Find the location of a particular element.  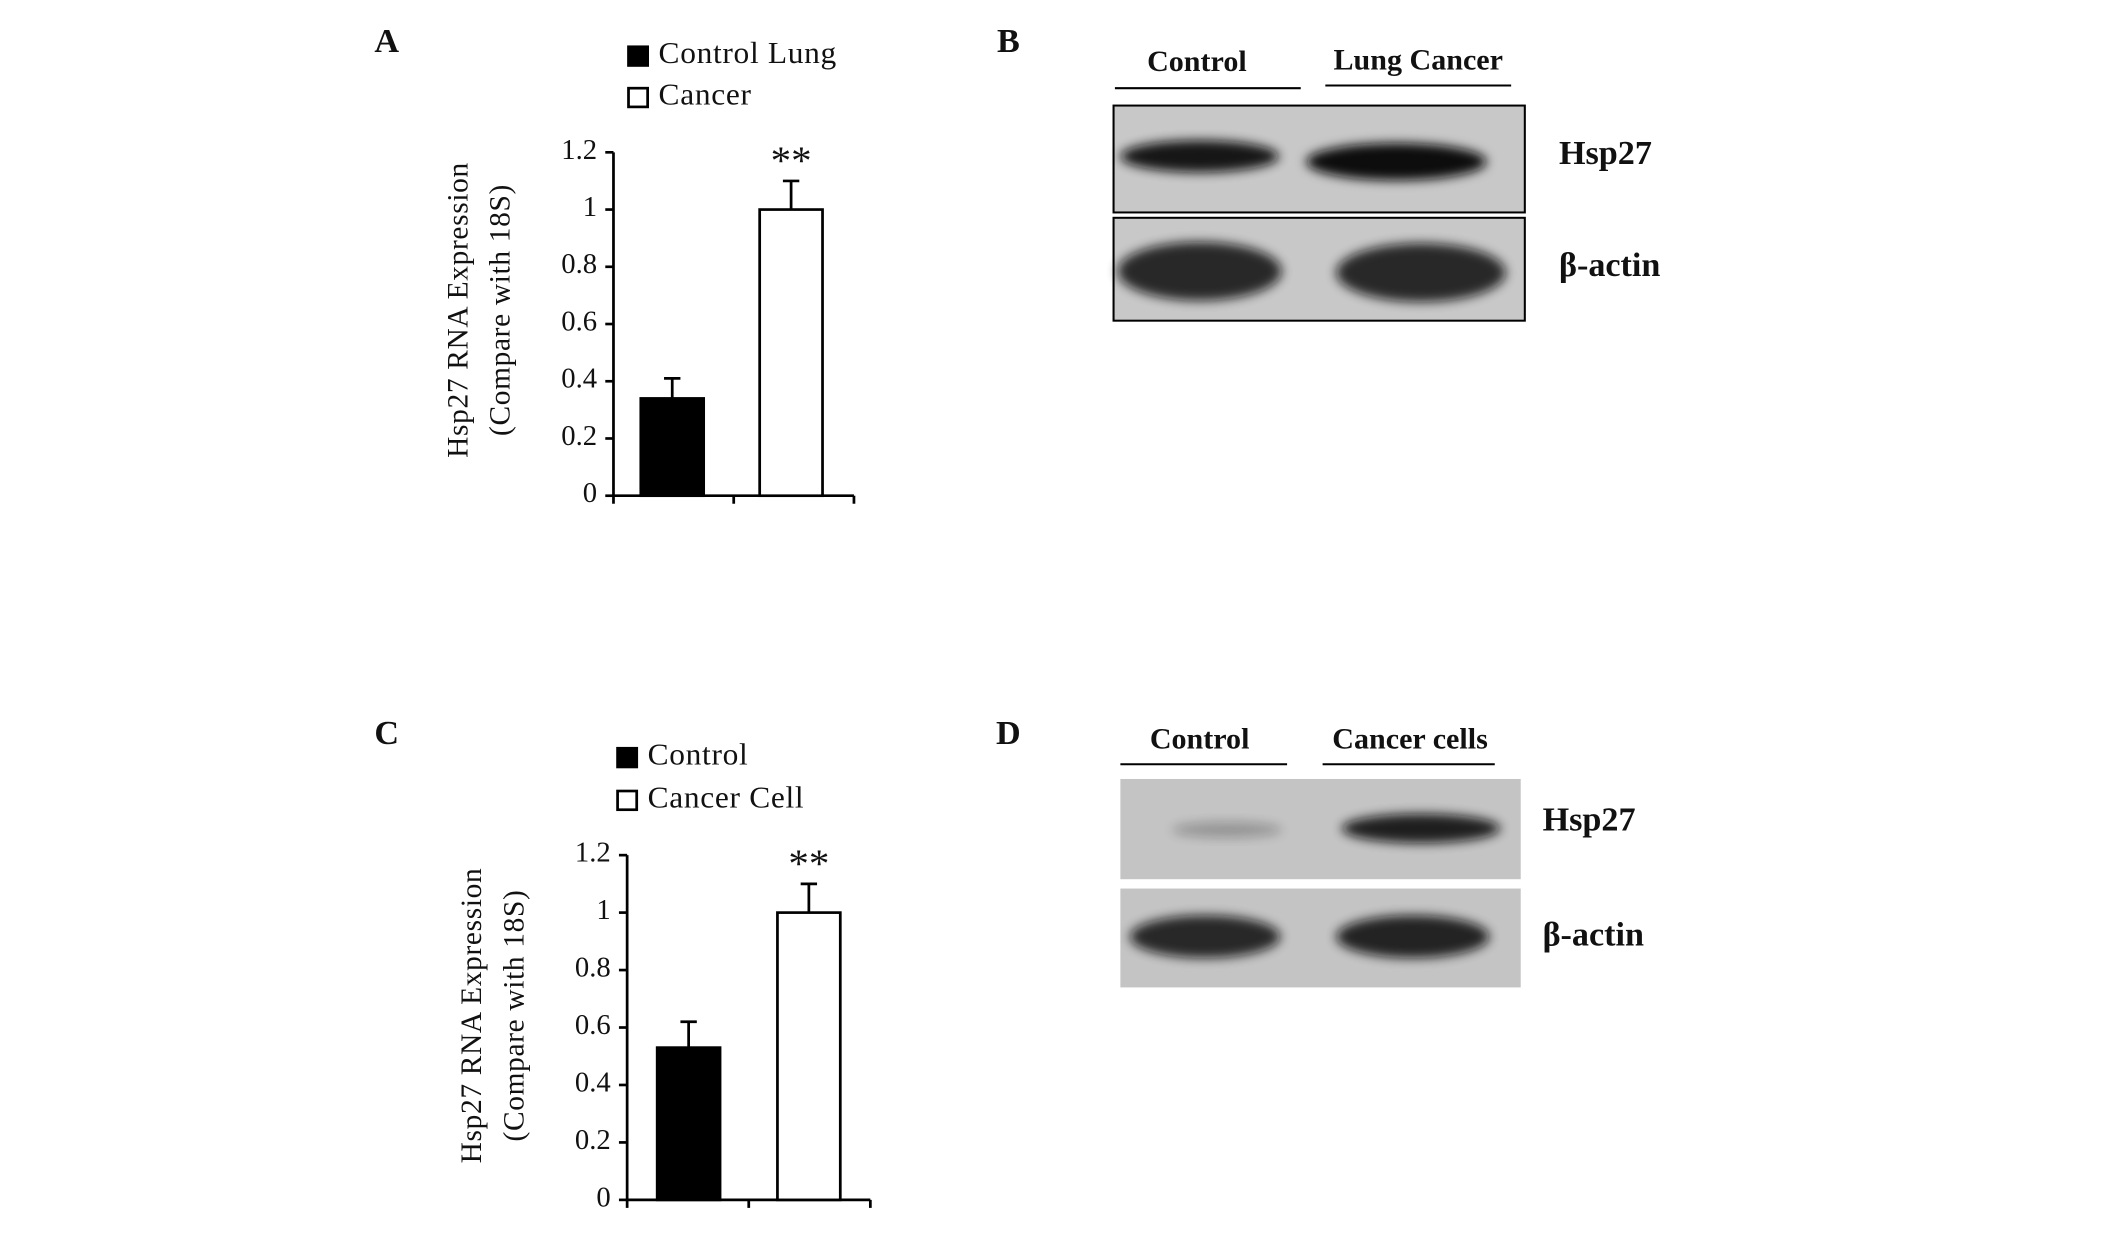

legend-label: Cancer Cell is located at coordinates (726, 797).